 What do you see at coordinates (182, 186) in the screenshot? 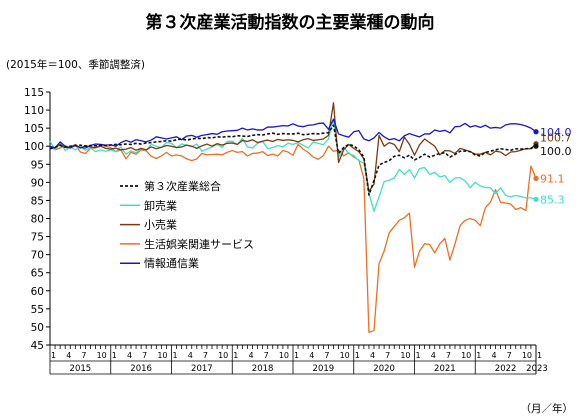
I see `legend-label-0: 第３次産業総合` at bounding box center [182, 186].